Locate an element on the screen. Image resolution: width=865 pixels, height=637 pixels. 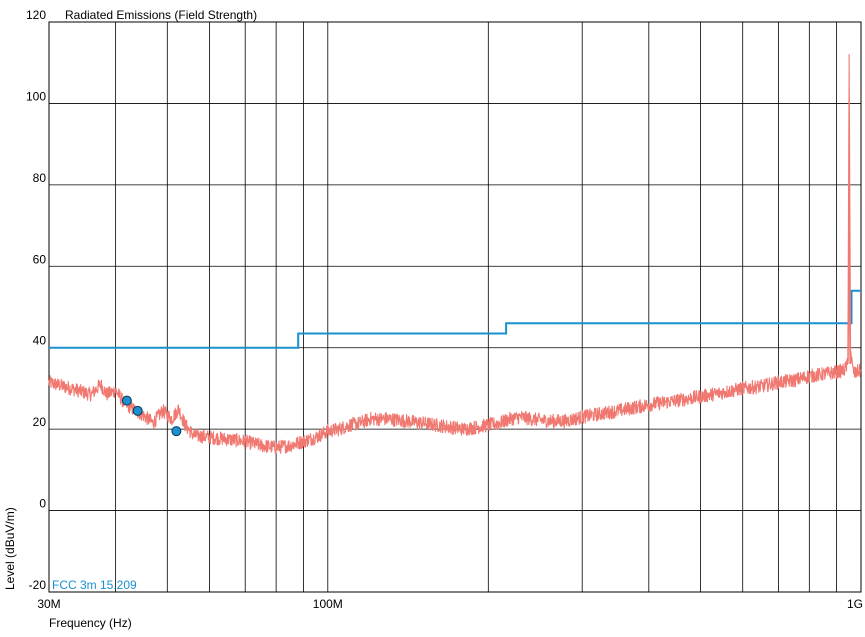
x-tick-labels: 30M 100M 1G is located at coordinates (450, 604).